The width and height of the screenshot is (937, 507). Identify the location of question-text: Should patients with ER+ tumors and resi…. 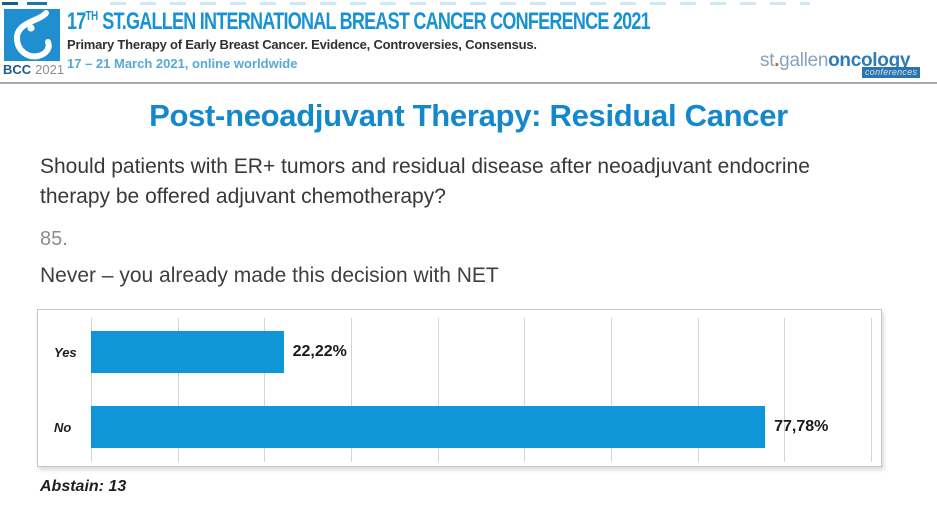
(425, 181).